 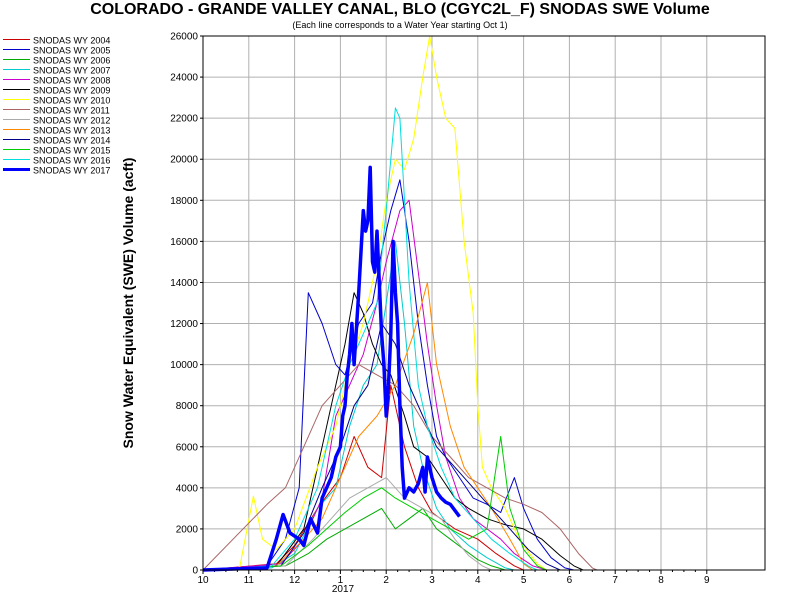 What do you see at coordinates (184, 324) in the screenshot?
I see `y-tick-label: 12000` at bounding box center [184, 324].